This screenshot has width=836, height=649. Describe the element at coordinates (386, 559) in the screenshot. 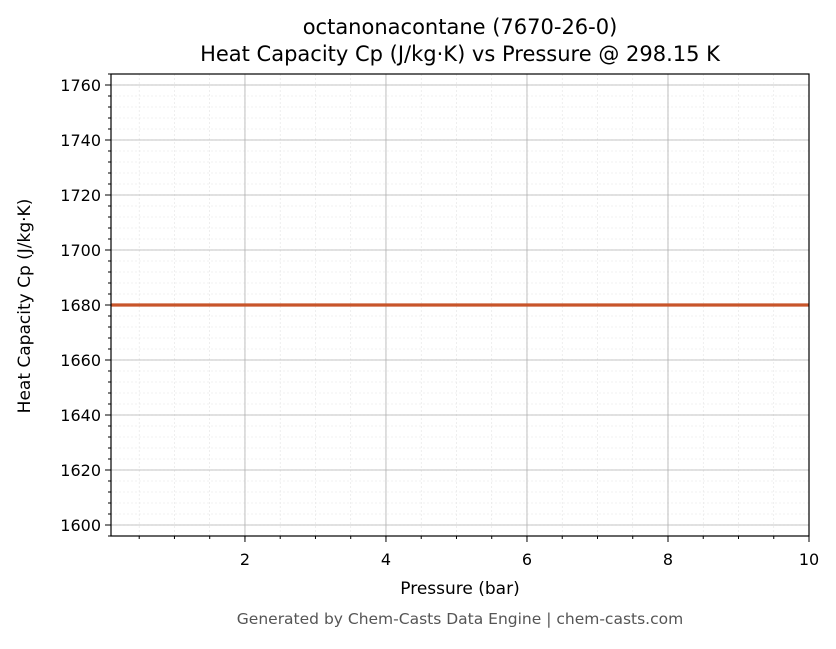

I see `x-tick-label: 4` at that location.